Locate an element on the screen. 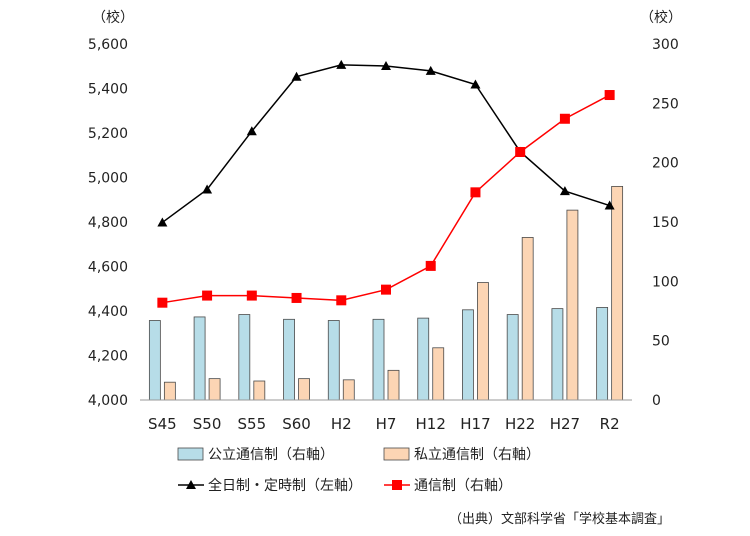  category-label: H12 is located at coordinates (431, 424).